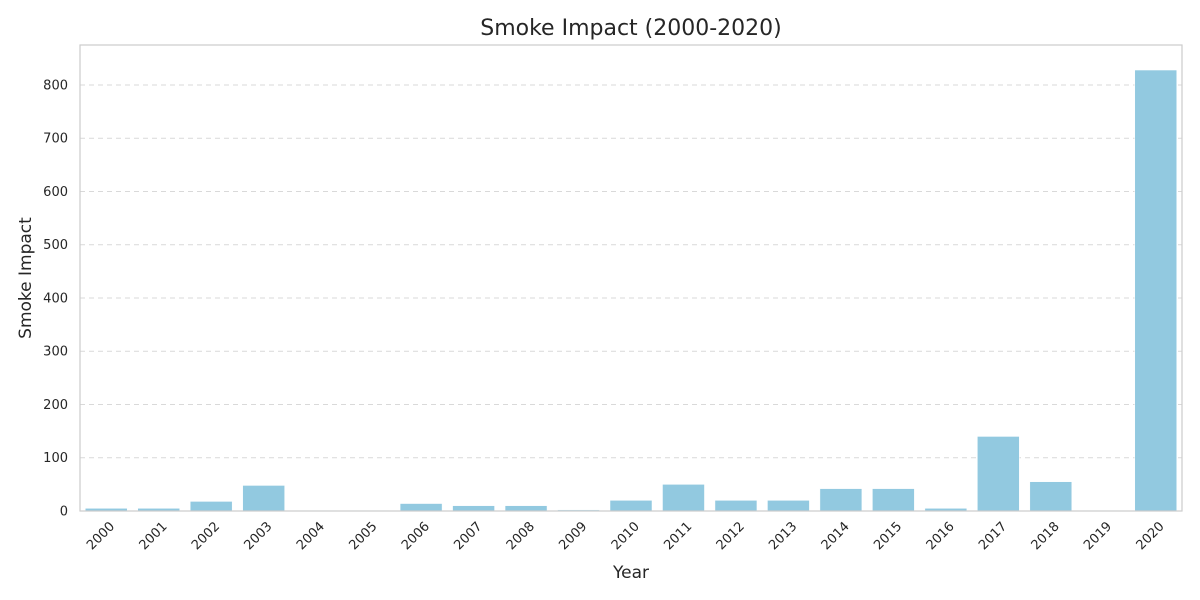  I want to click on x-tick-label: 2005, so click(363, 536).